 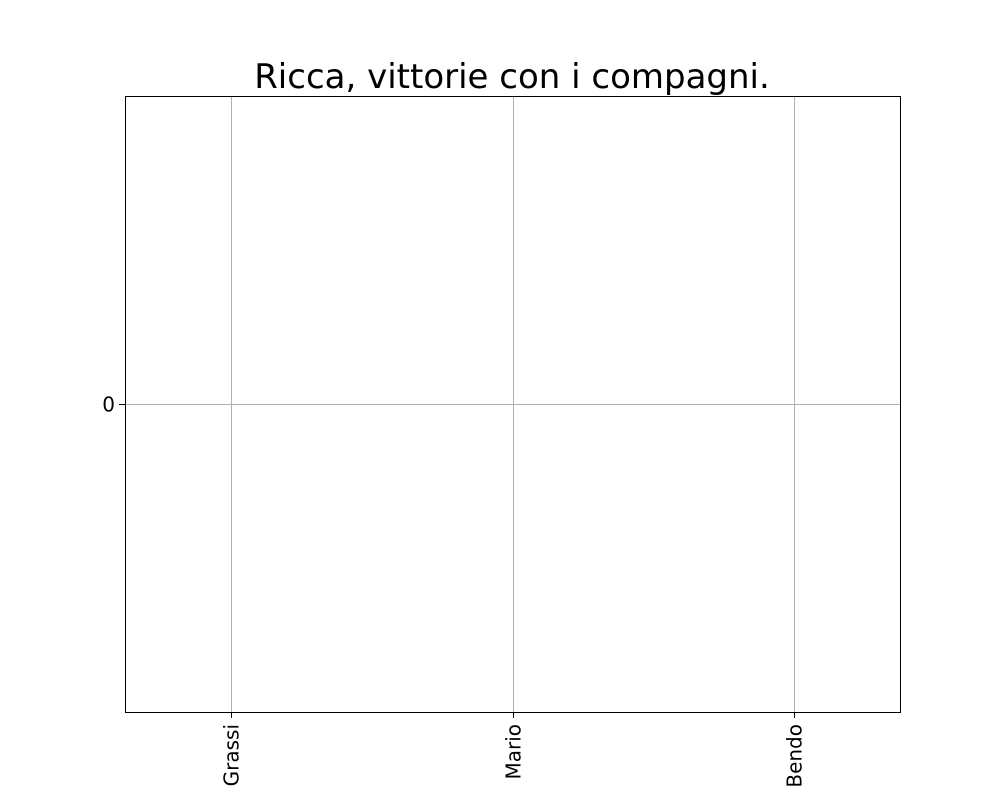 What do you see at coordinates (514, 752) in the screenshot?
I see `x-tick-label: Mario` at bounding box center [514, 752].